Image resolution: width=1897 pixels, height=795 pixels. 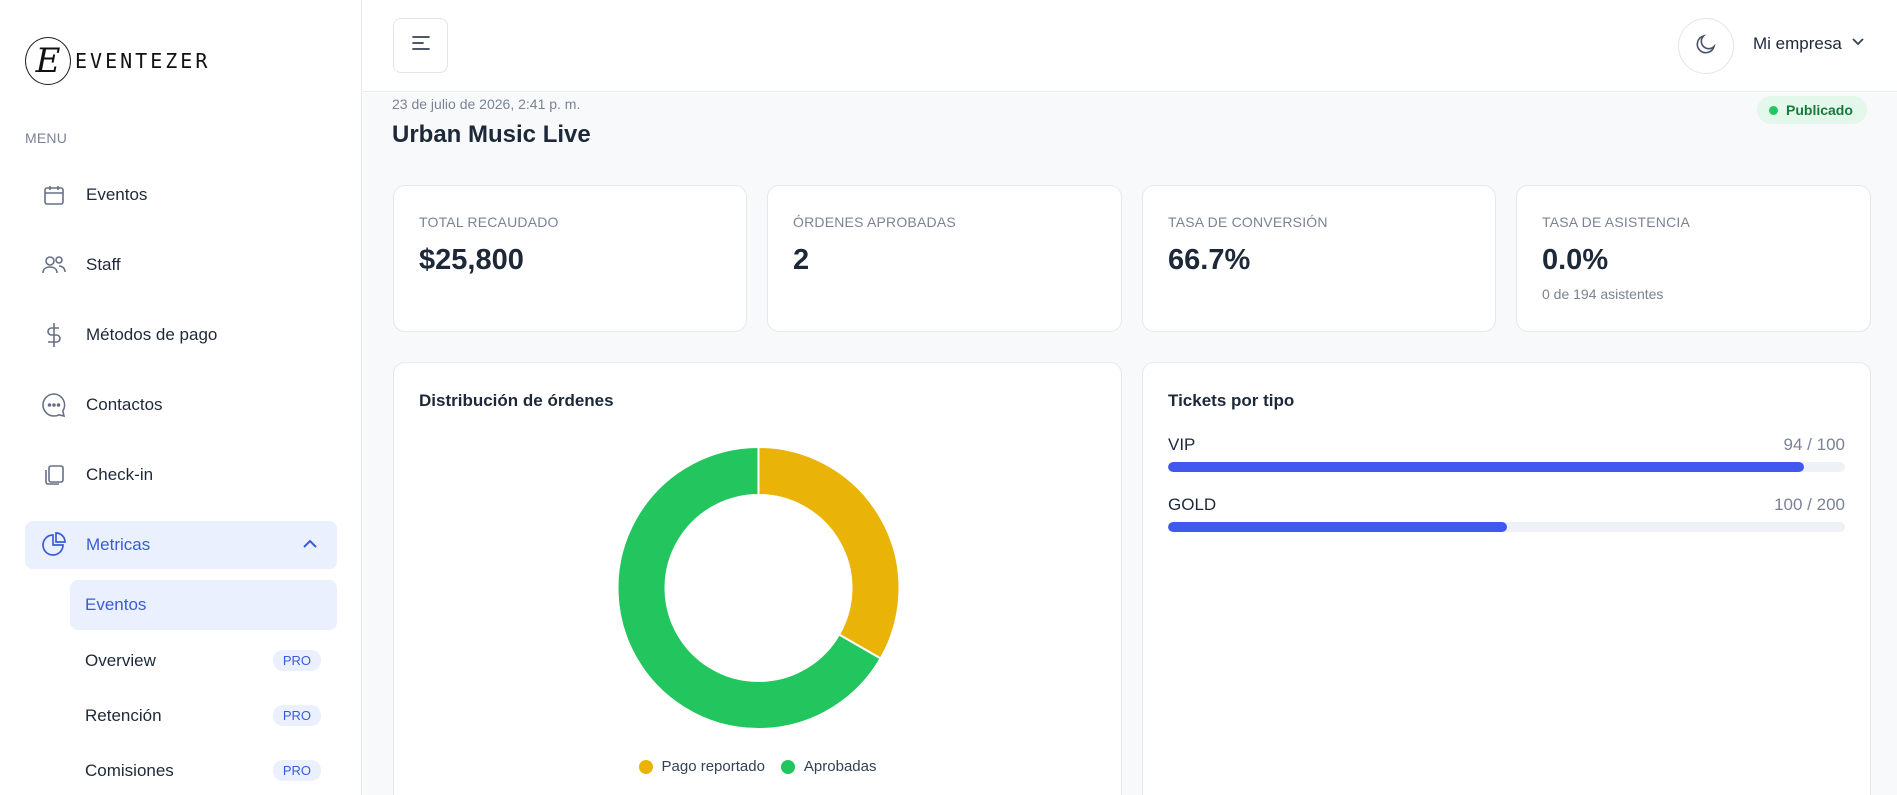 I want to click on donut-slice-pago-reportado, so click(x=829, y=552).